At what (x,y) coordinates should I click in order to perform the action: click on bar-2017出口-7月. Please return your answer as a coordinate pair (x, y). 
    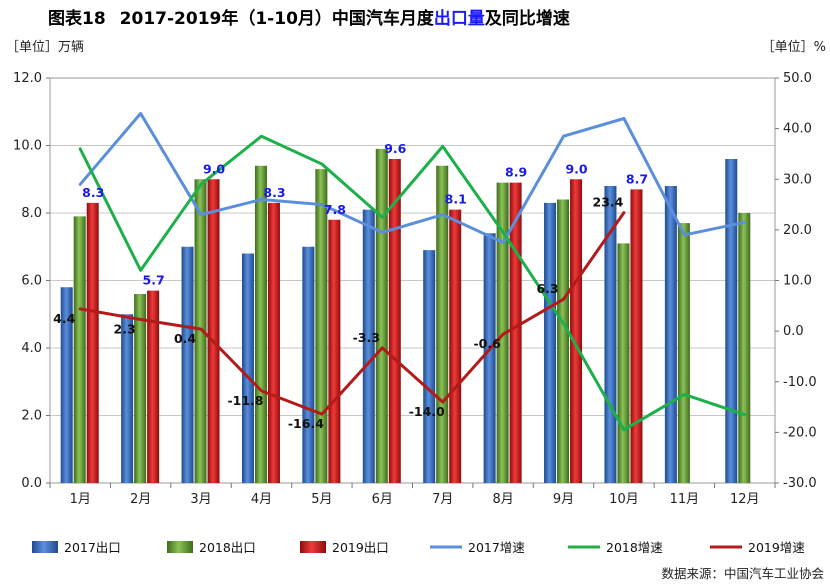
    Looking at the image, I should click on (429, 366).